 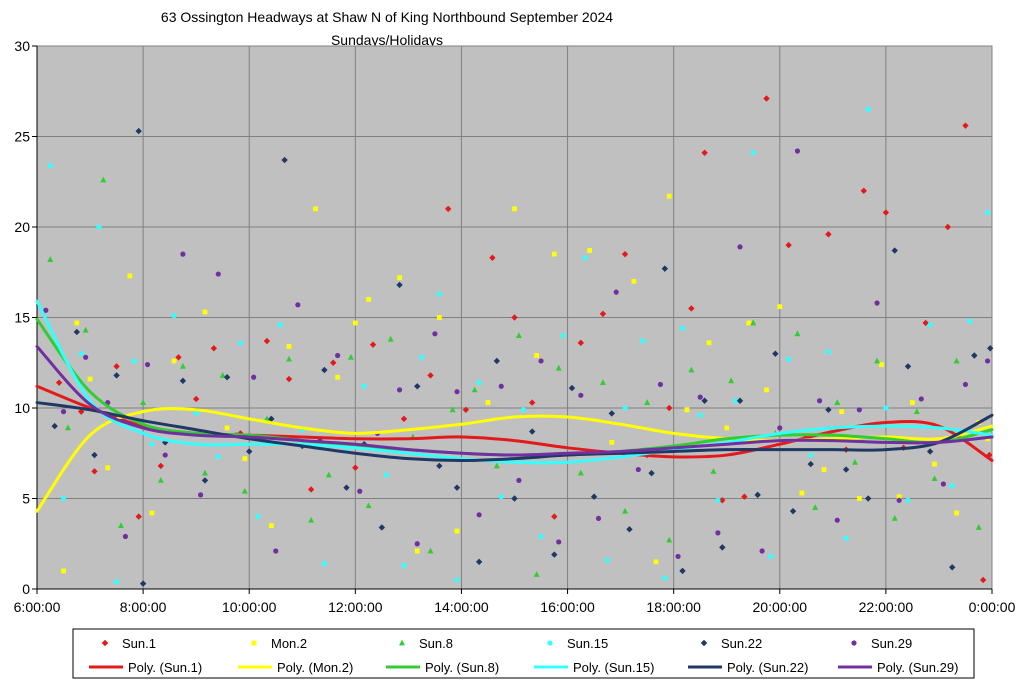 What do you see at coordinates (37, 607) in the screenshot?
I see `x-tick-label: 6:00:00` at bounding box center [37, 607].